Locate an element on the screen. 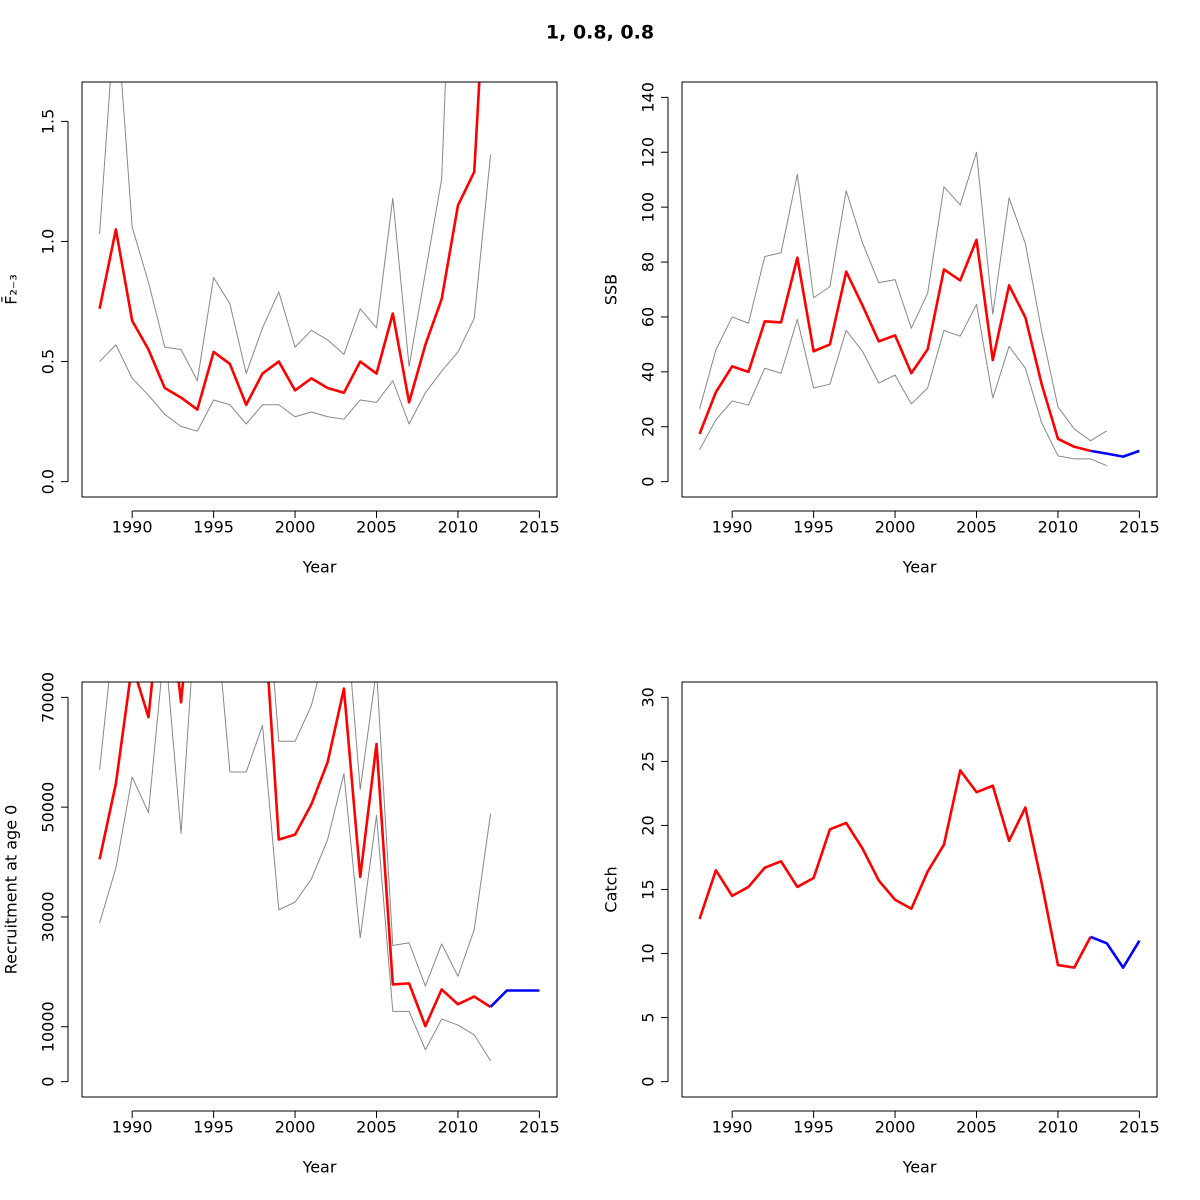 The height and width of the screenshot is (1200, 1200). y-tick-label: 70000 is located at coordinates (48, 697).